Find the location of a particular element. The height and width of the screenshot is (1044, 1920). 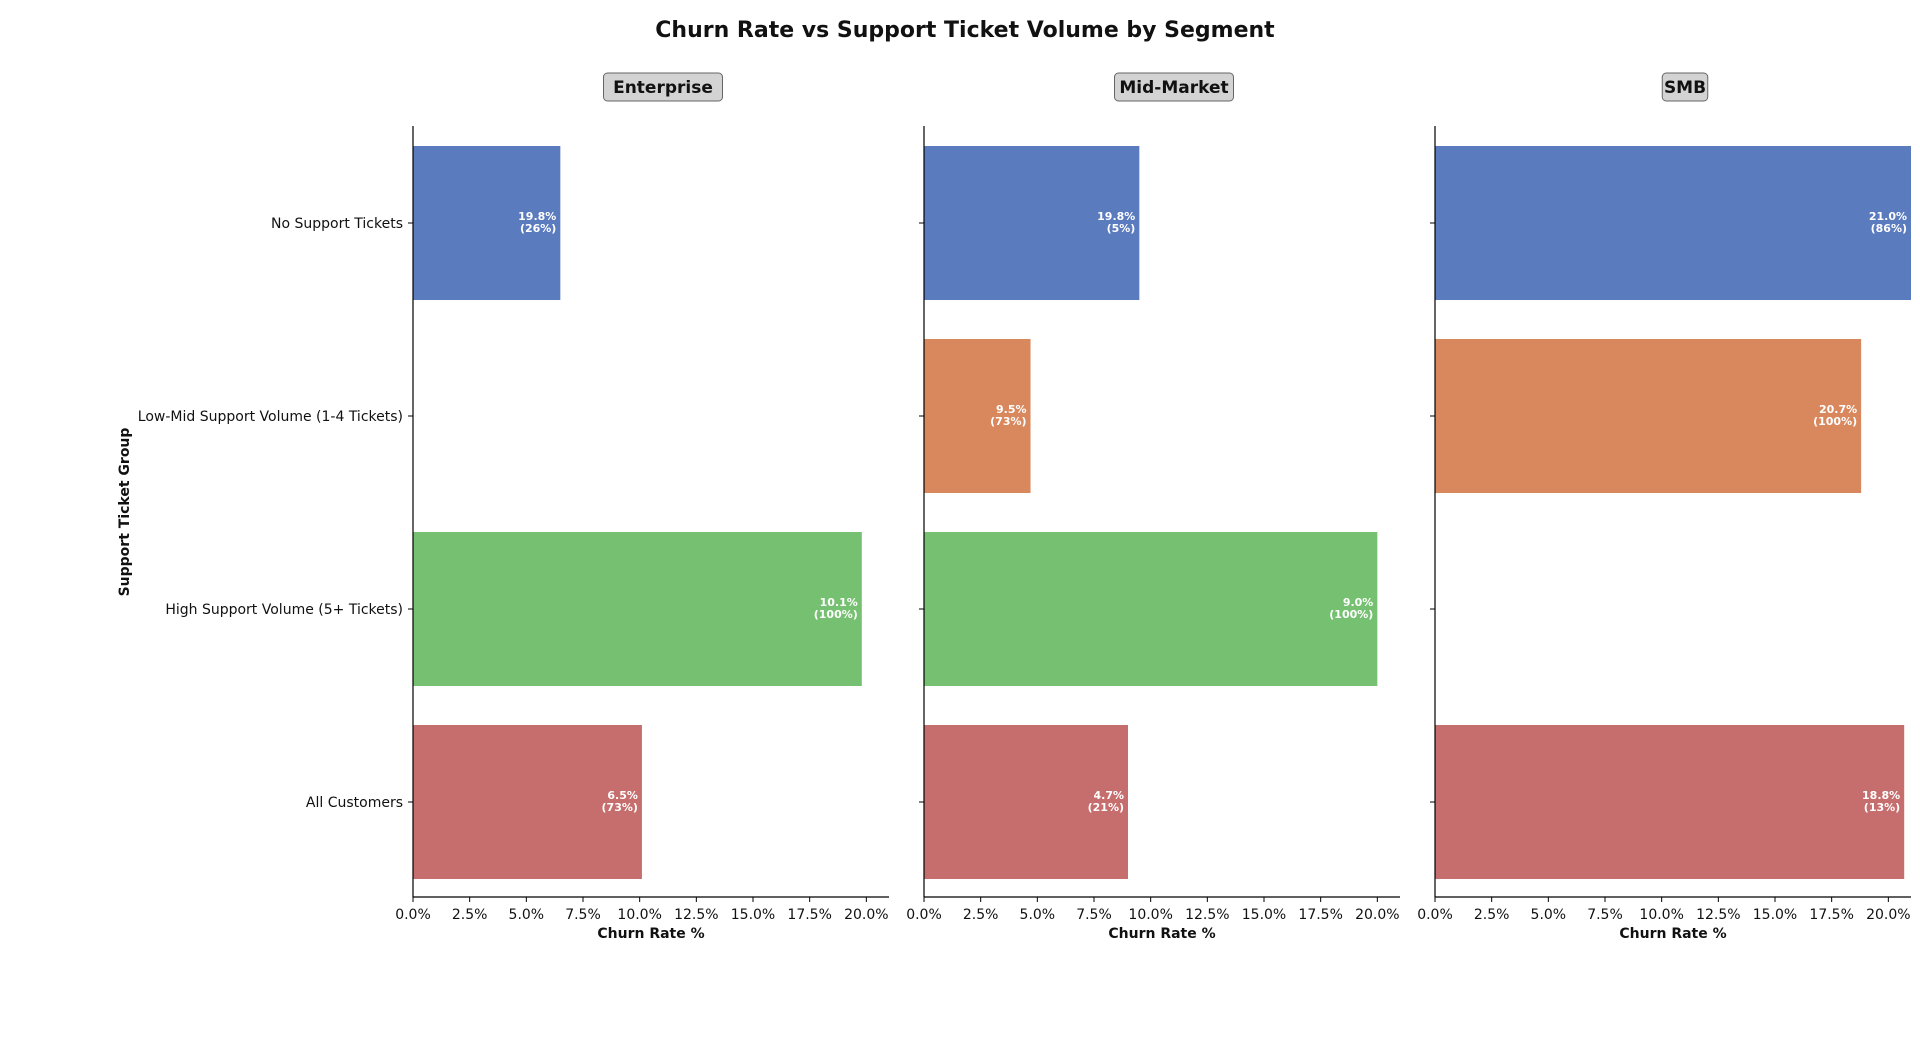

y-axis-label: Support Ticket Group is located at coordinates (125, 512).